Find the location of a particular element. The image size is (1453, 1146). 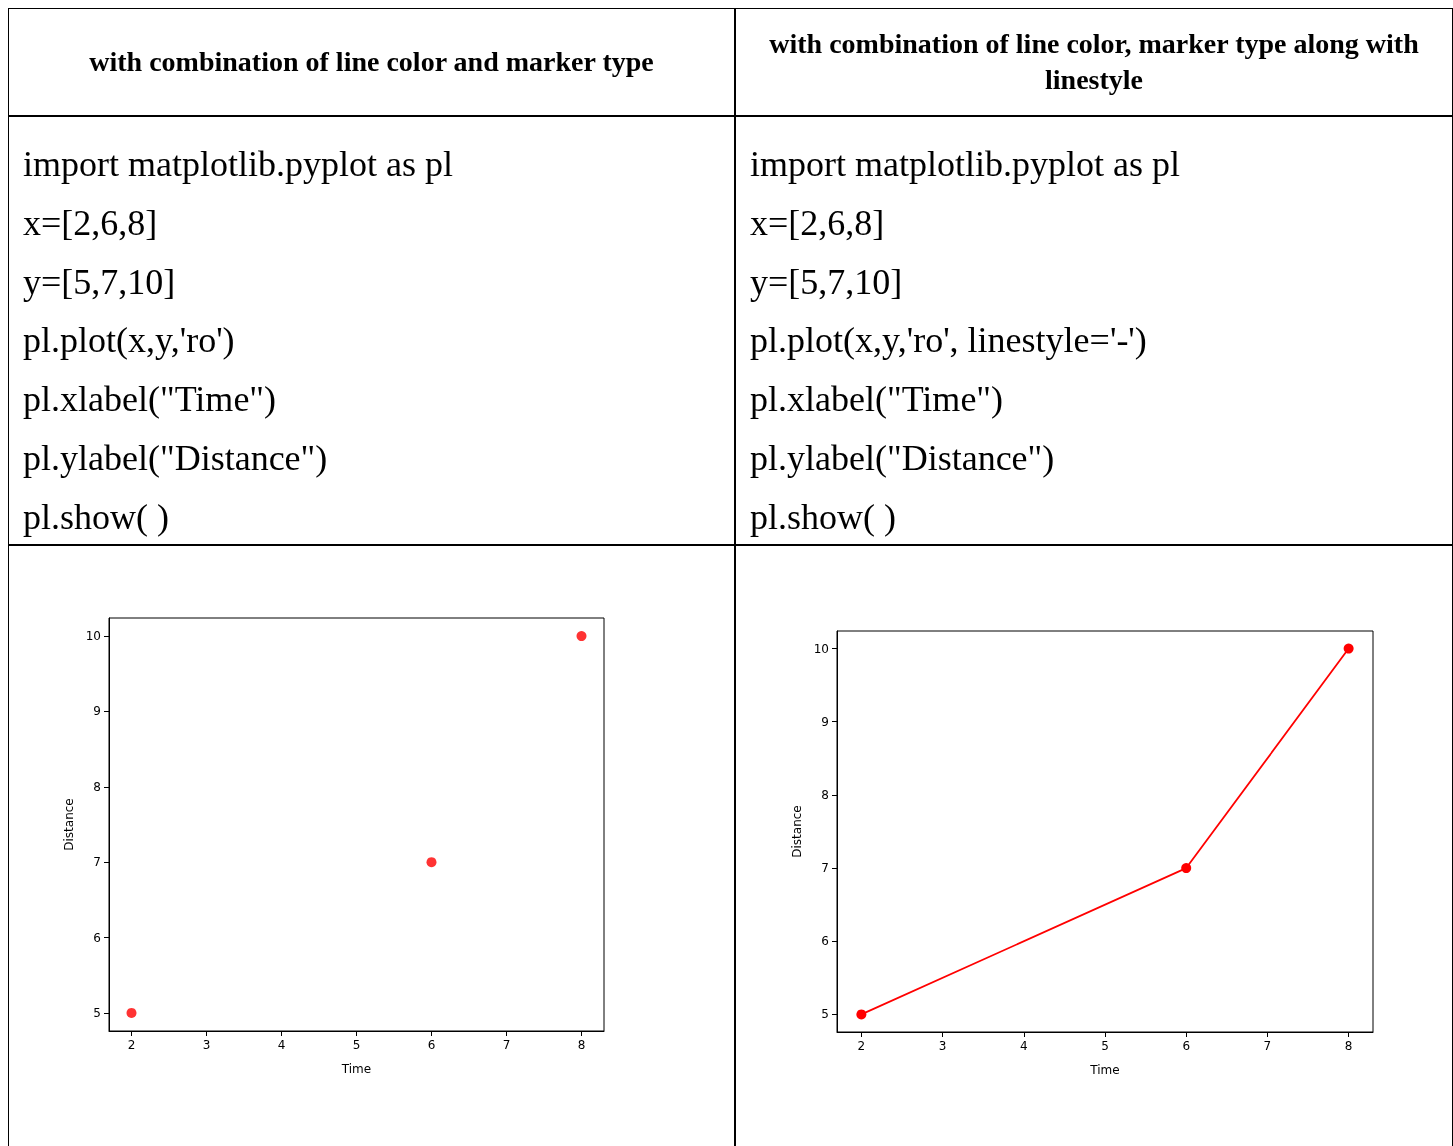

text: with combination of line color and marker type is located at coordinates (371, 62).